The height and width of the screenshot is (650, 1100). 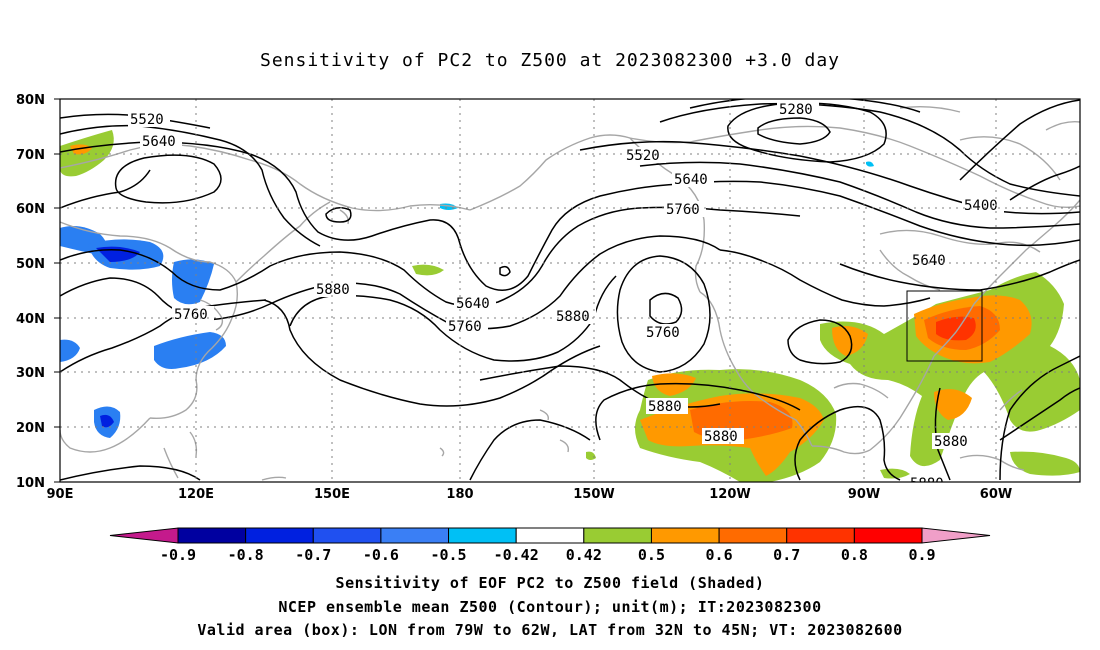 What do you see at coordinates (381, 555) in the screenshot?
I see `colorbar-label: -0.6` at bounding box center [381, 555].